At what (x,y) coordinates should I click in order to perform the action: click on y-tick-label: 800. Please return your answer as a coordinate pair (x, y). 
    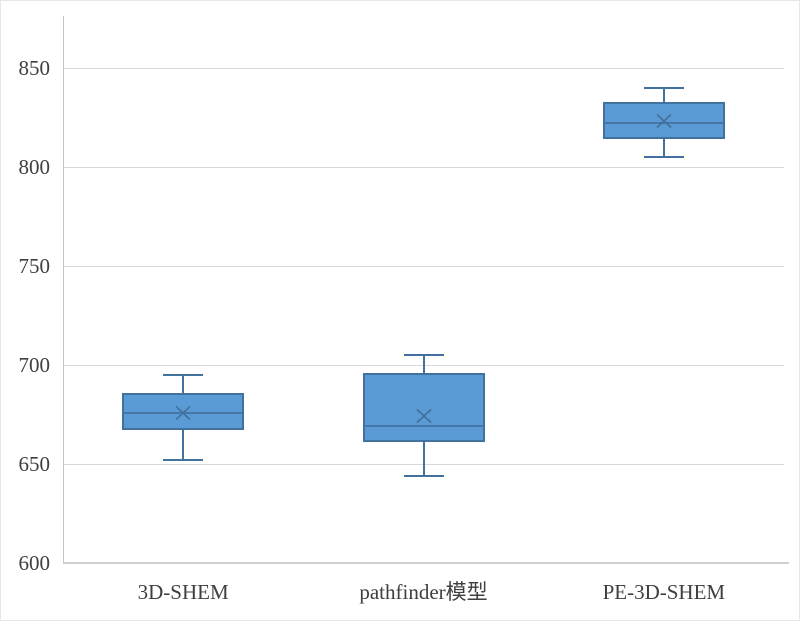
    Looking at the image, I should click on (34, 167).